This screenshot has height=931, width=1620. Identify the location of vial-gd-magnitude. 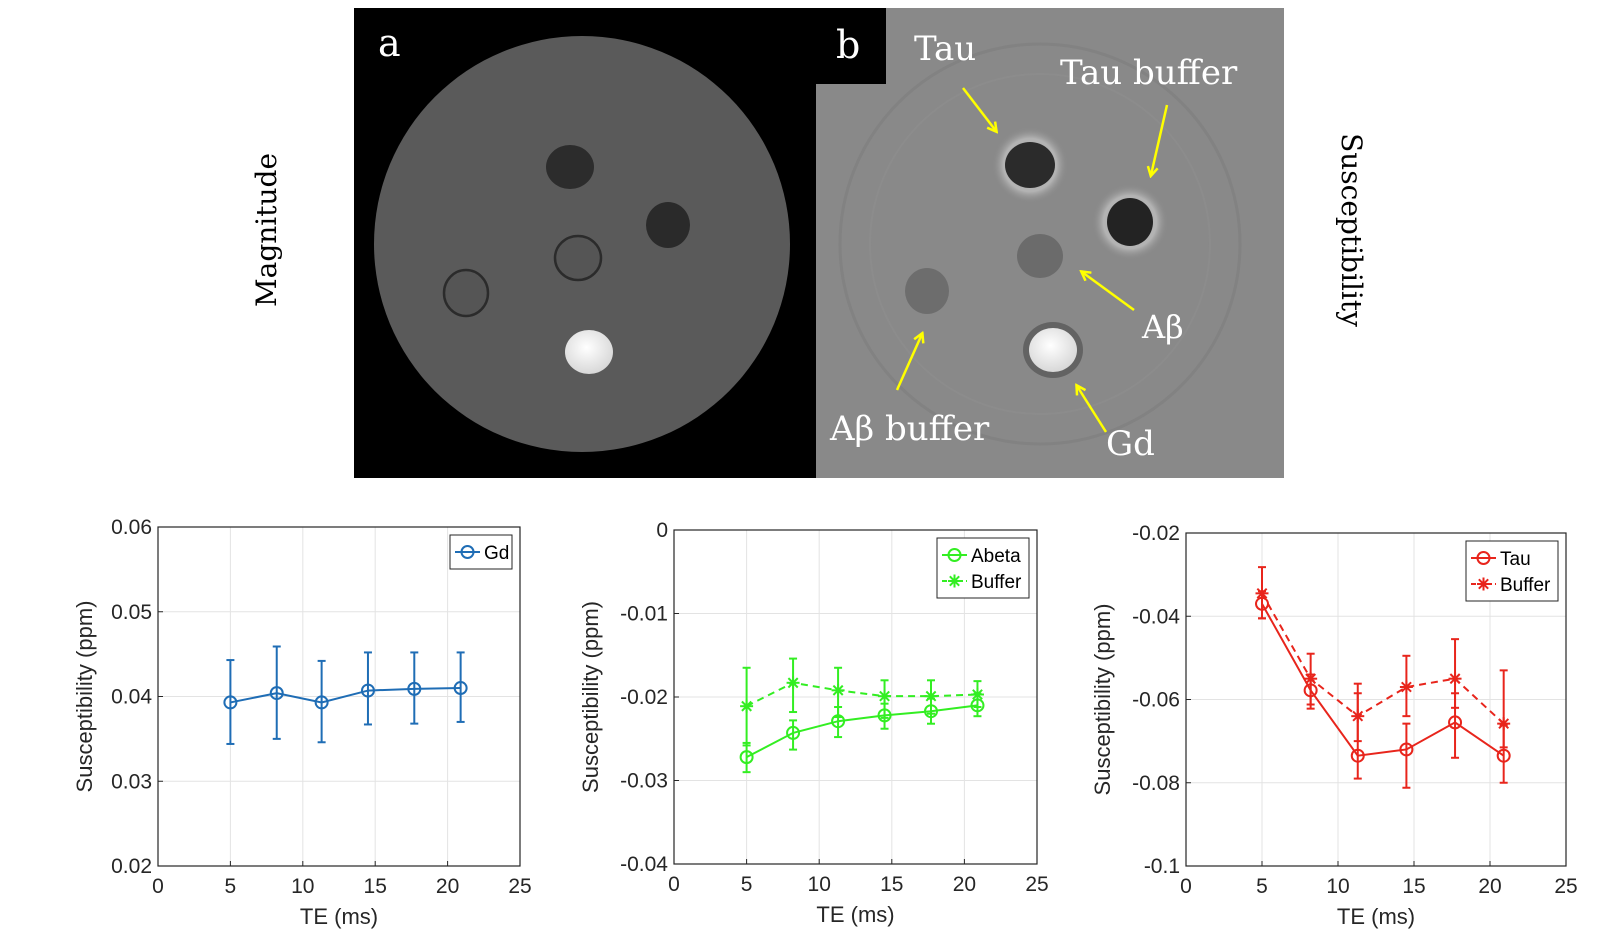
(589, 352).